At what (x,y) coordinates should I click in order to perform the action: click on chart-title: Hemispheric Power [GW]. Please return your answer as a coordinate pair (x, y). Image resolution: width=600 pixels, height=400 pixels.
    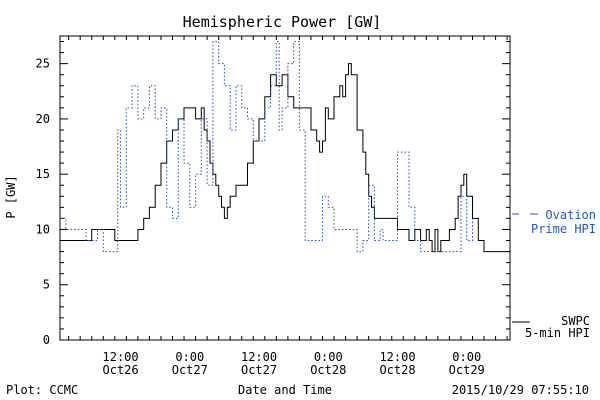
    Looking at the image, I should click on (282, 22).